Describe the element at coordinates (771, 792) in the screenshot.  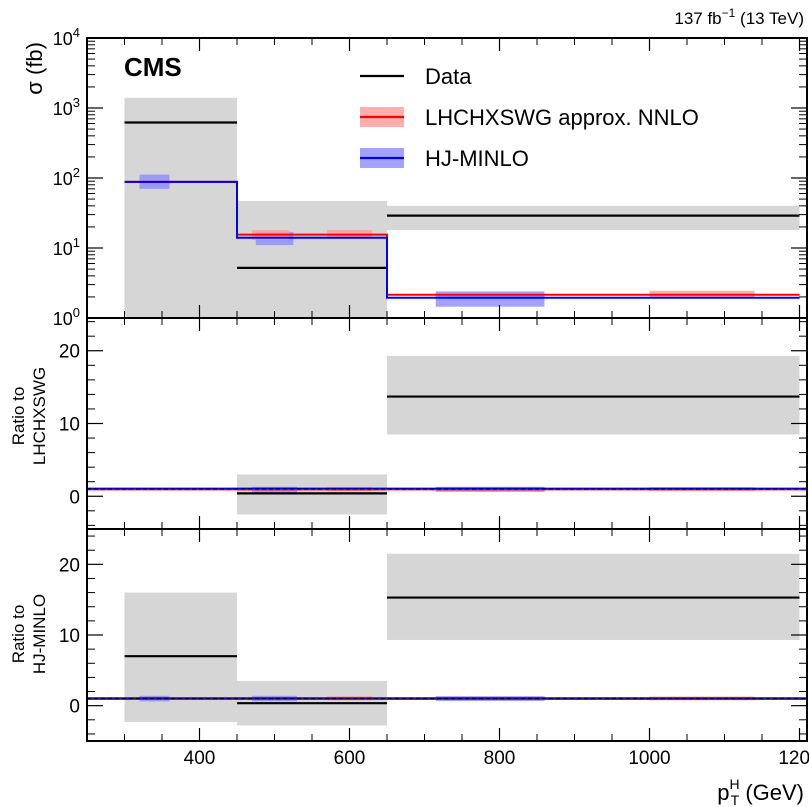
I see `x-title-unit: (GeV)` at that location.